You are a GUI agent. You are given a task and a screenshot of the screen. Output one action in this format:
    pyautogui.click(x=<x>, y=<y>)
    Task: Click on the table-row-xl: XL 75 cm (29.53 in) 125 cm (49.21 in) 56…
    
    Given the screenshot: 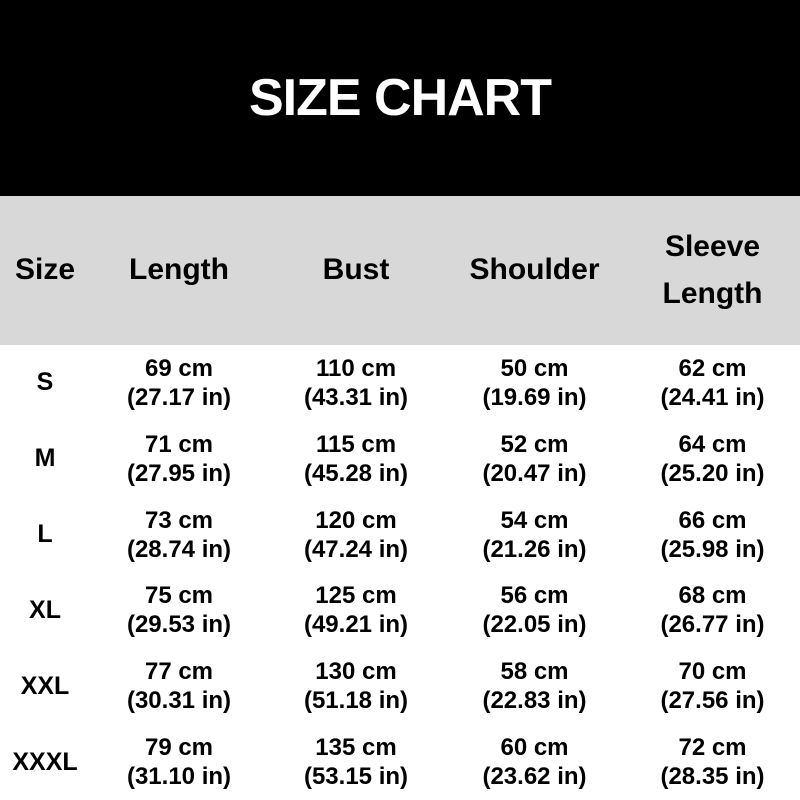 What is the action you would take?
    pyautogui.click(x=400, y=610)
    